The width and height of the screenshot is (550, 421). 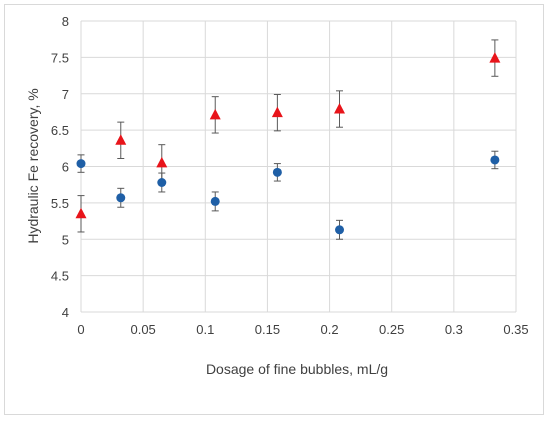 What do you see at coordinates (515, 329) in the screenshot?
I see `x-tick-label: 0.35` at bounding box center [515, 329].